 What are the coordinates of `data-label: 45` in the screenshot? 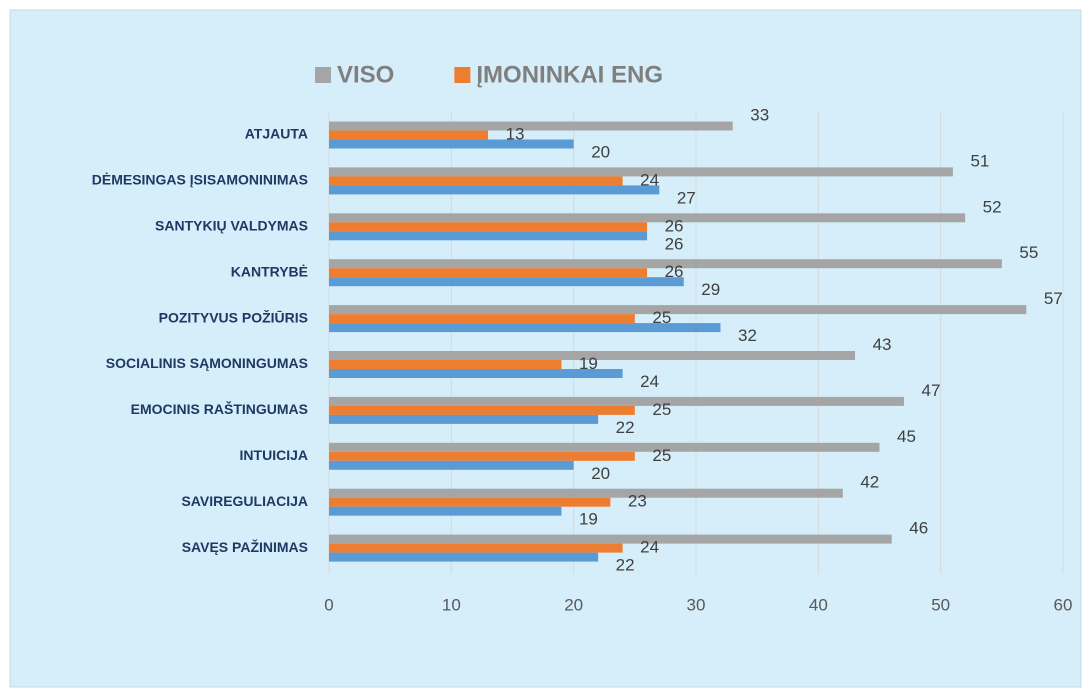 It's located at (906, 436).